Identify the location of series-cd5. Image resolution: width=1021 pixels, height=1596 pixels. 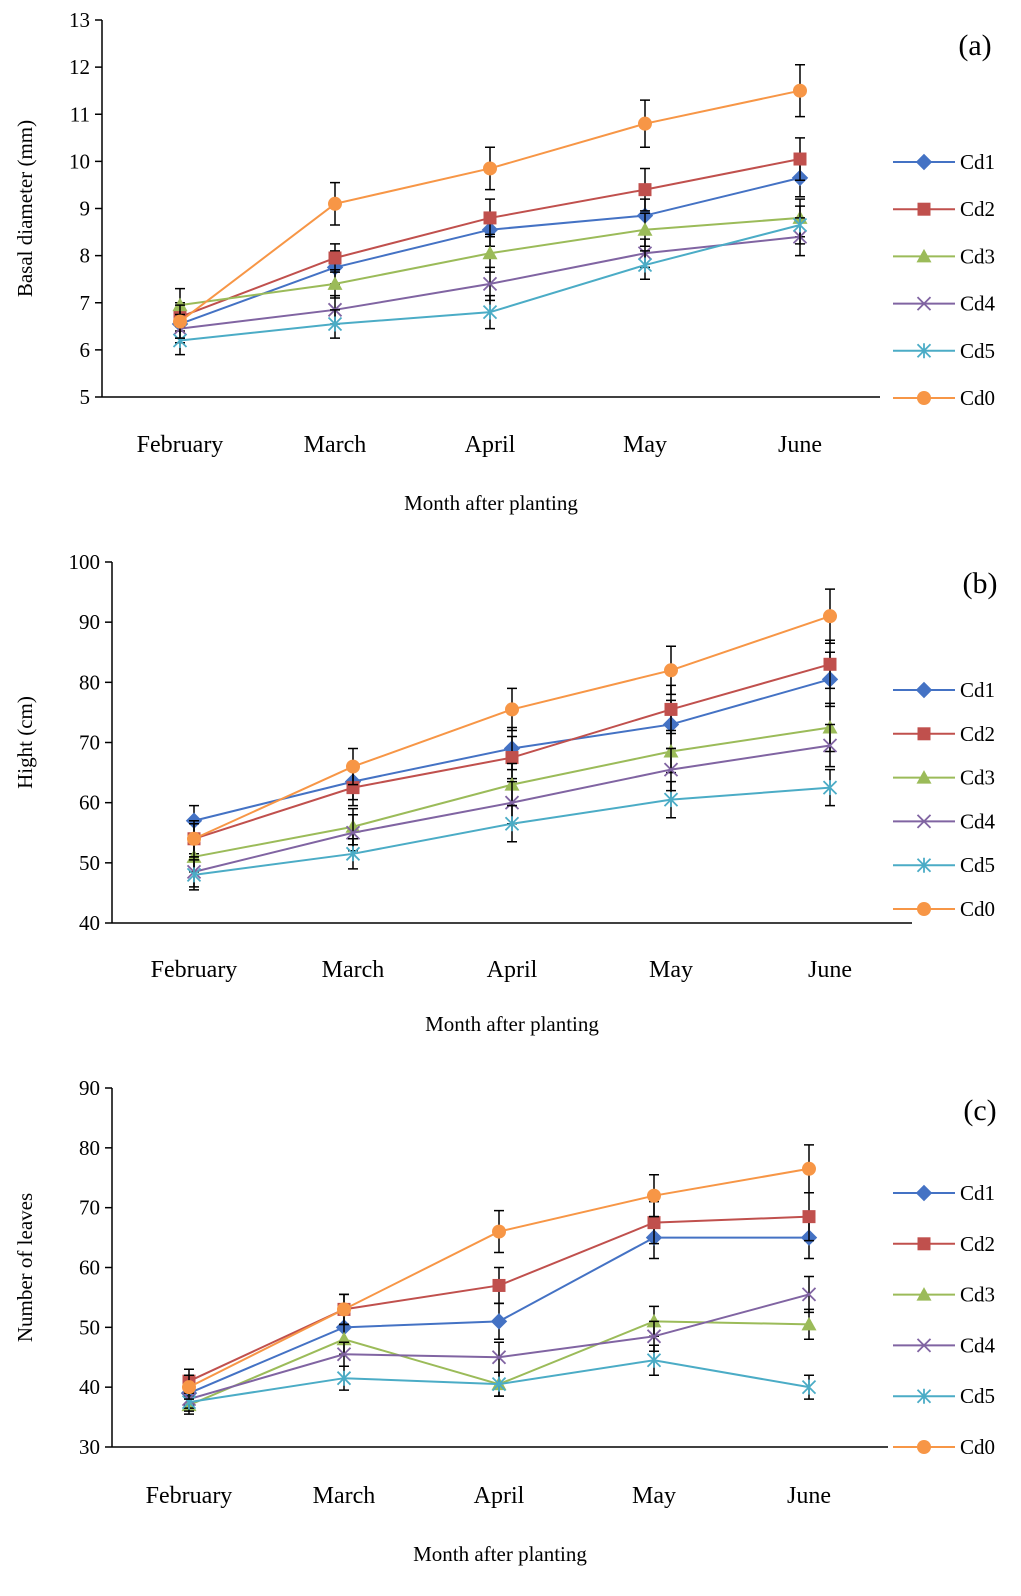
(490, 280).